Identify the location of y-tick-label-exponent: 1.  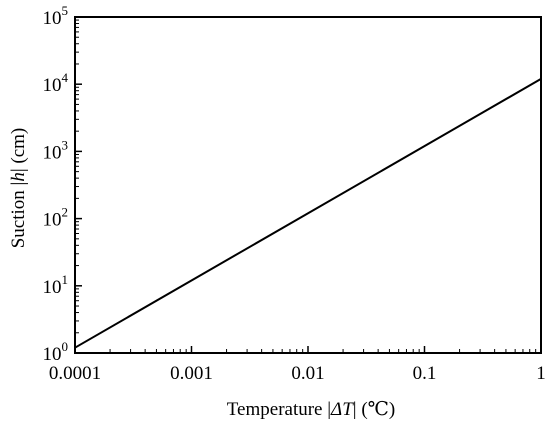
(65, 279).